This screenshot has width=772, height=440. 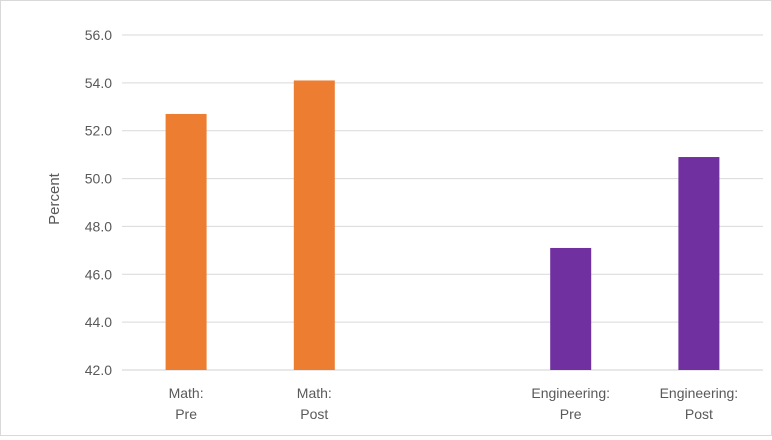 What do you see at coordinates (54, 198) in the screenshot?
I see `y-axis-title: Percent` at bounding box center [54, 198].